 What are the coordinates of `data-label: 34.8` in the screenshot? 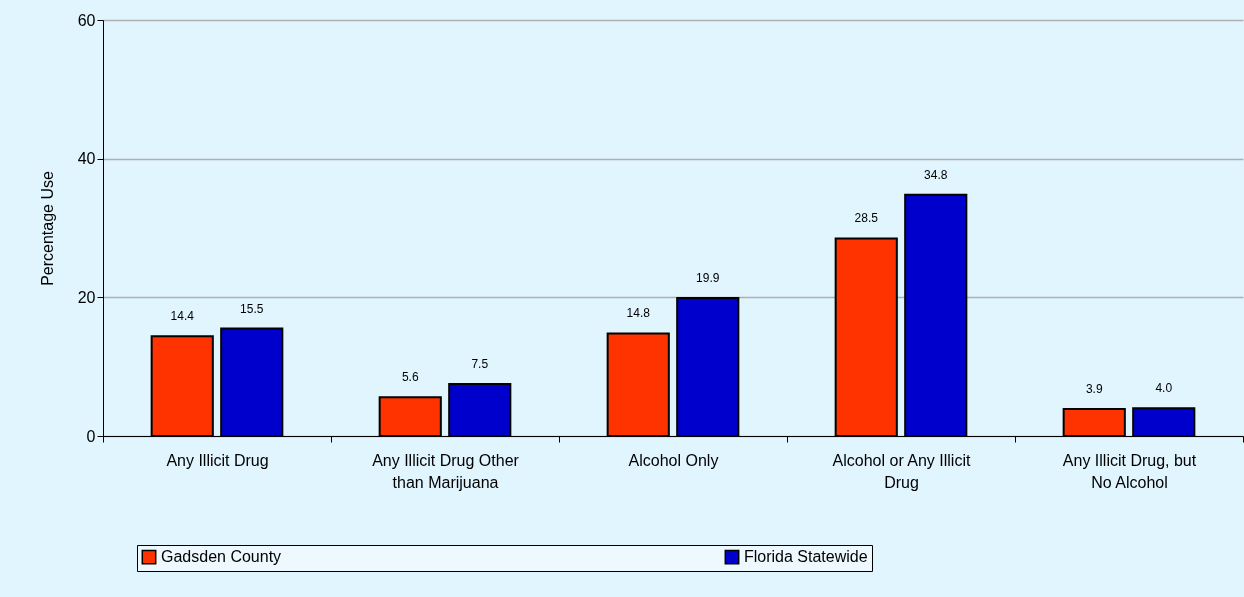 It's located at (936, 174).